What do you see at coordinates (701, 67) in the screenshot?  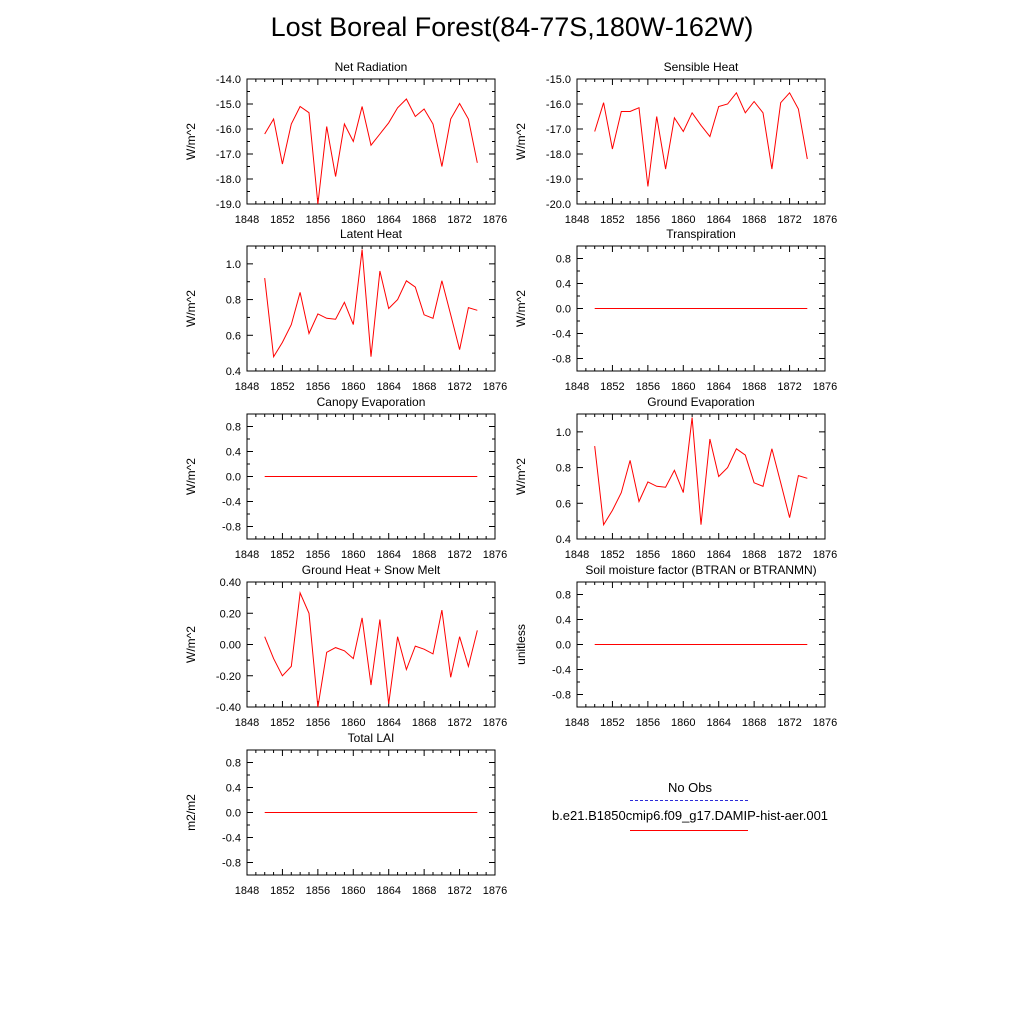 I see `panel-title: Sensible Heat` at bounding box center [701, 67].